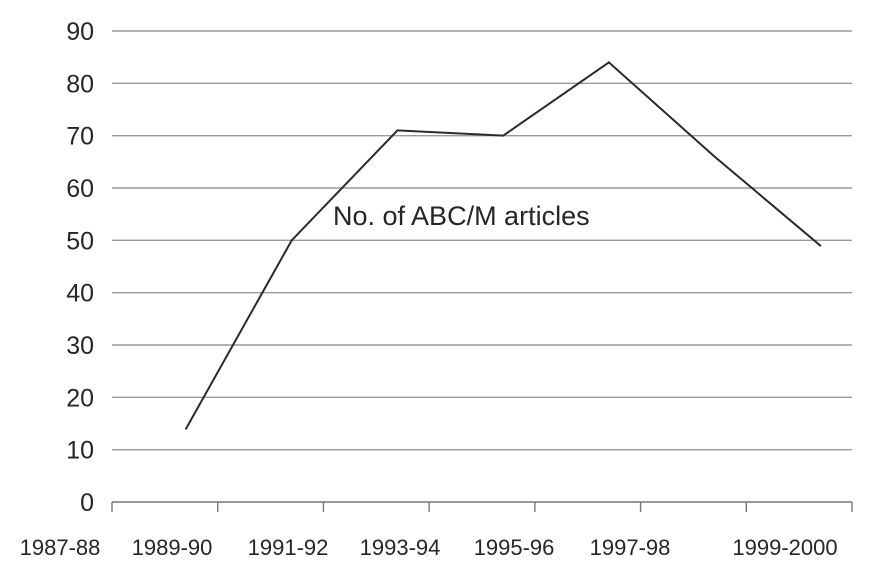 The image size is (888, 570). Describe the element at coordinates (400, 547) in the screenshot. I see `x-tick-label: 1993-94` at that location.